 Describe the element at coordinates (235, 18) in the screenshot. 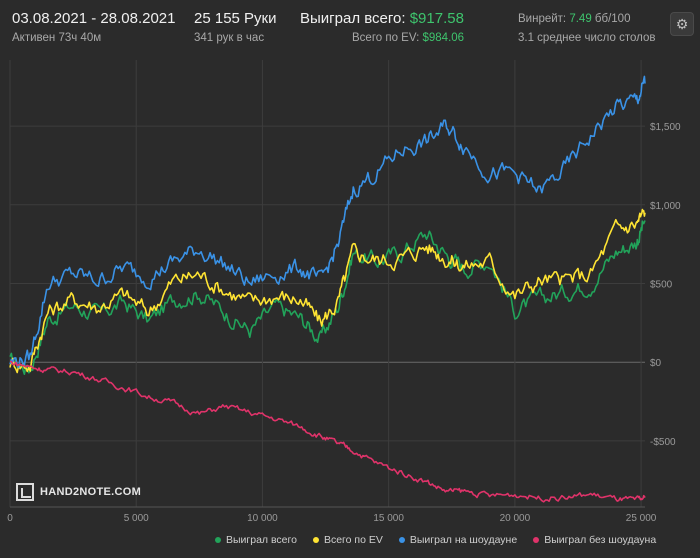

I see `hands-count: 25 155 Руки` at that location.